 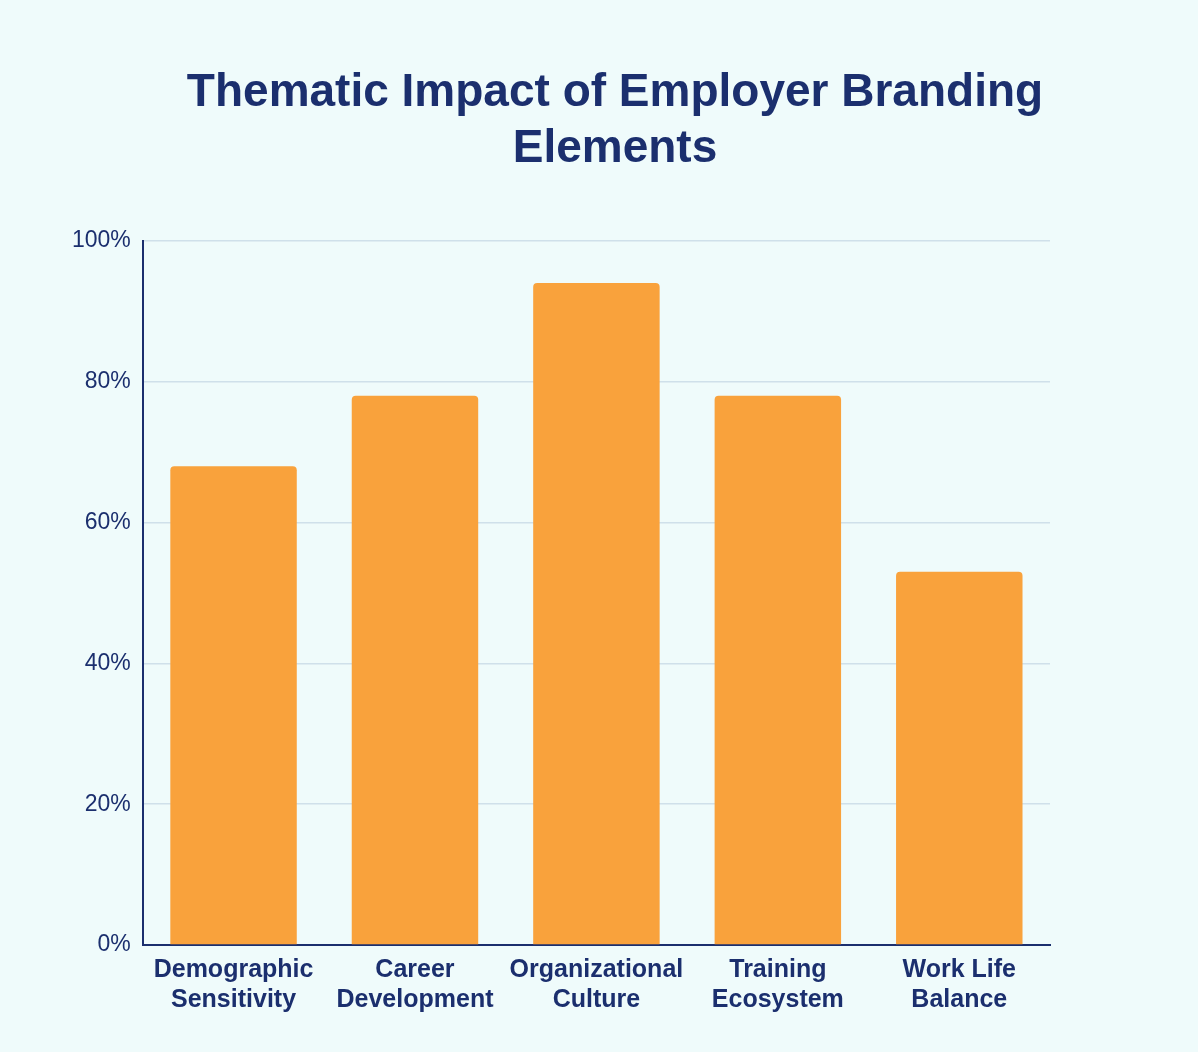 What do you see at coordinates (107, 379) in the screenshot?
I see `y-tick-label: 80%` at bounding box center [107, 379].